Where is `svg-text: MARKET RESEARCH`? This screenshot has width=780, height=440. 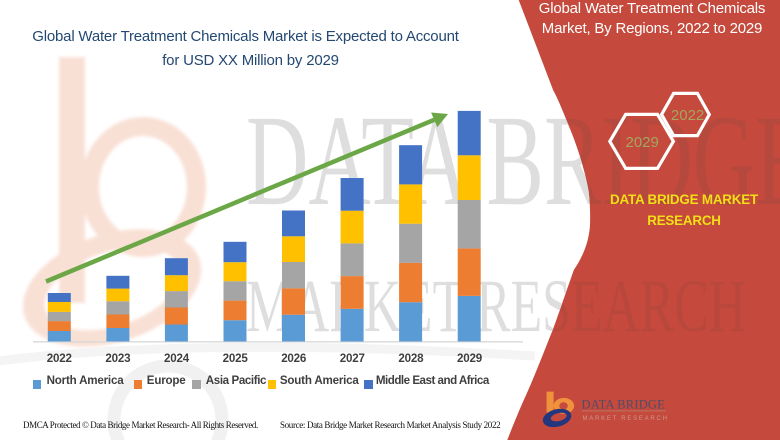 svg-text: MARKET RESEARCH is located at coordinates (626, 419).